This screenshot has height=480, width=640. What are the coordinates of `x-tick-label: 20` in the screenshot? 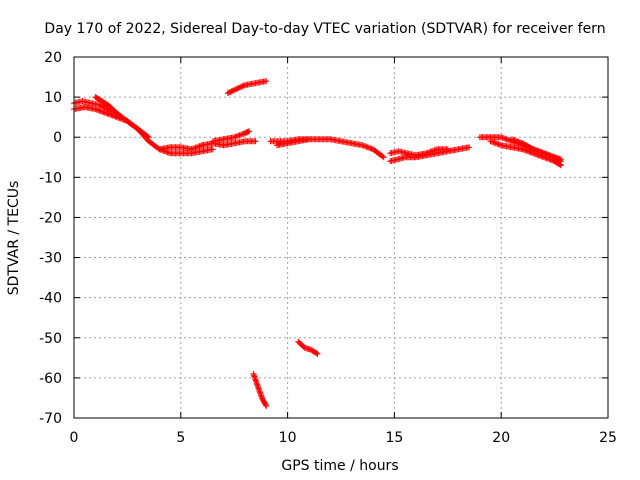 It's located at (501, 438).